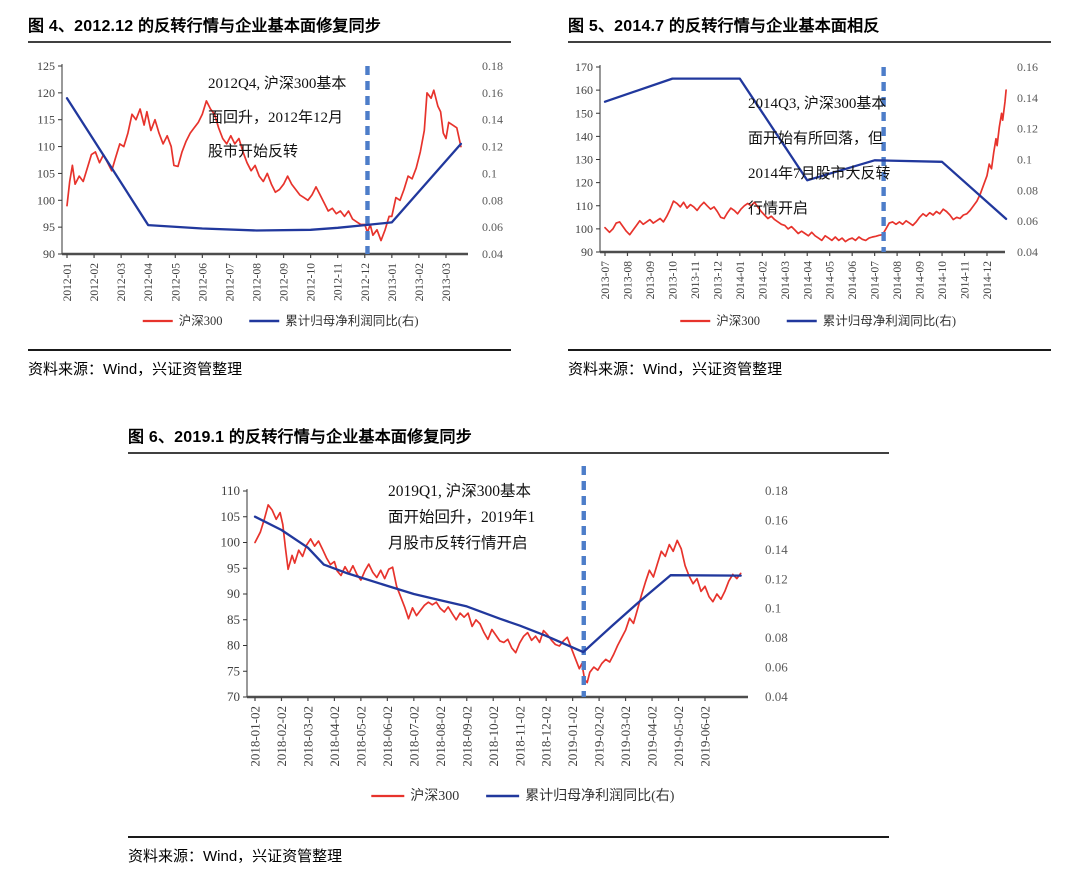  What do you see at coordinates (763, 280) in the screenshot?
I see `x-axis-label: 2014-02` at bounding box center [763, 280].